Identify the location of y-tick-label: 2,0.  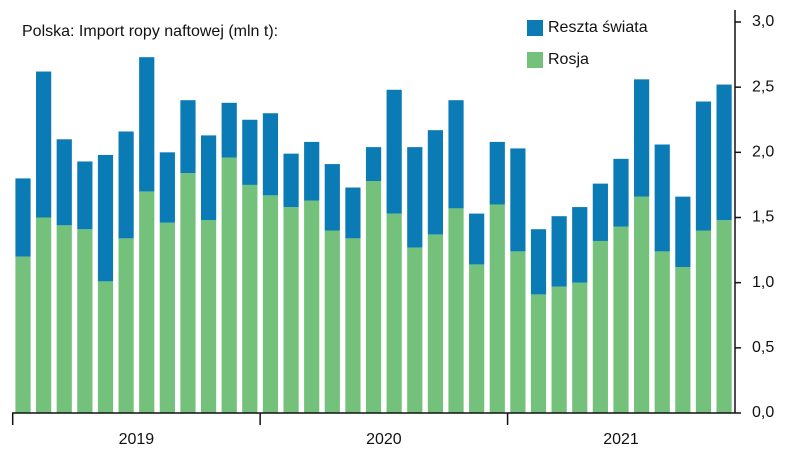
(763, 152).